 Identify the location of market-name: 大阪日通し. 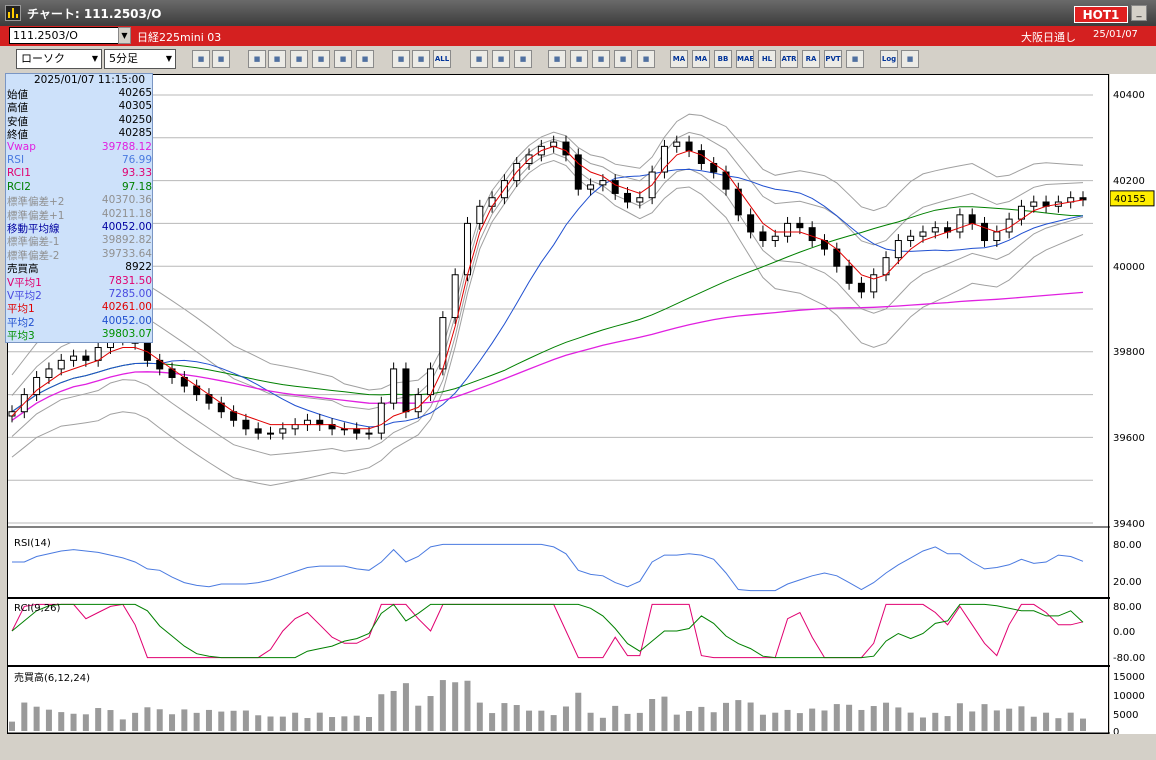
(1048, 37).